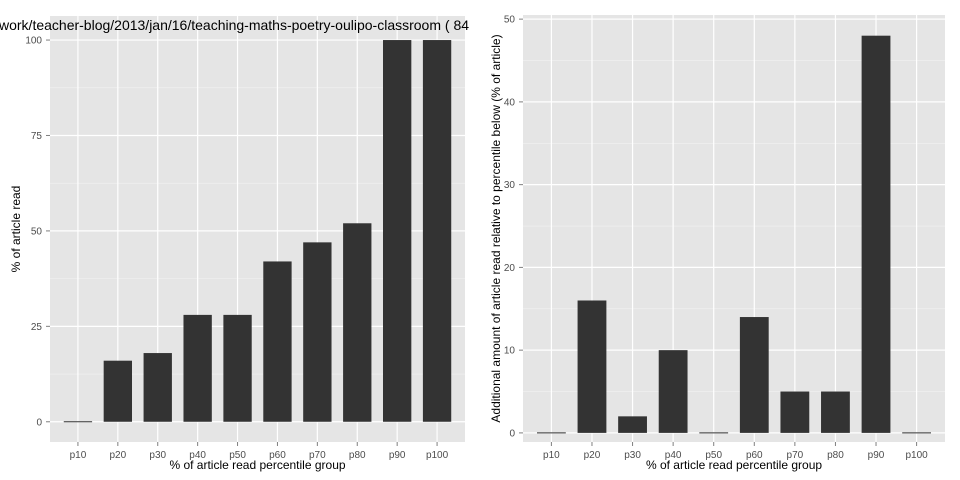 This screenshot has height=480, width=960. I want to click on bar-p100, so click(437, 231).